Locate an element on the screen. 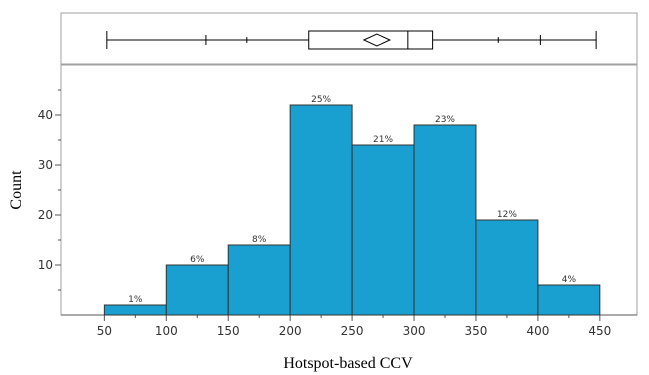 This screenshot has width=649, height=375. x-tick-label: 150 is located at coordinates (228, 331).